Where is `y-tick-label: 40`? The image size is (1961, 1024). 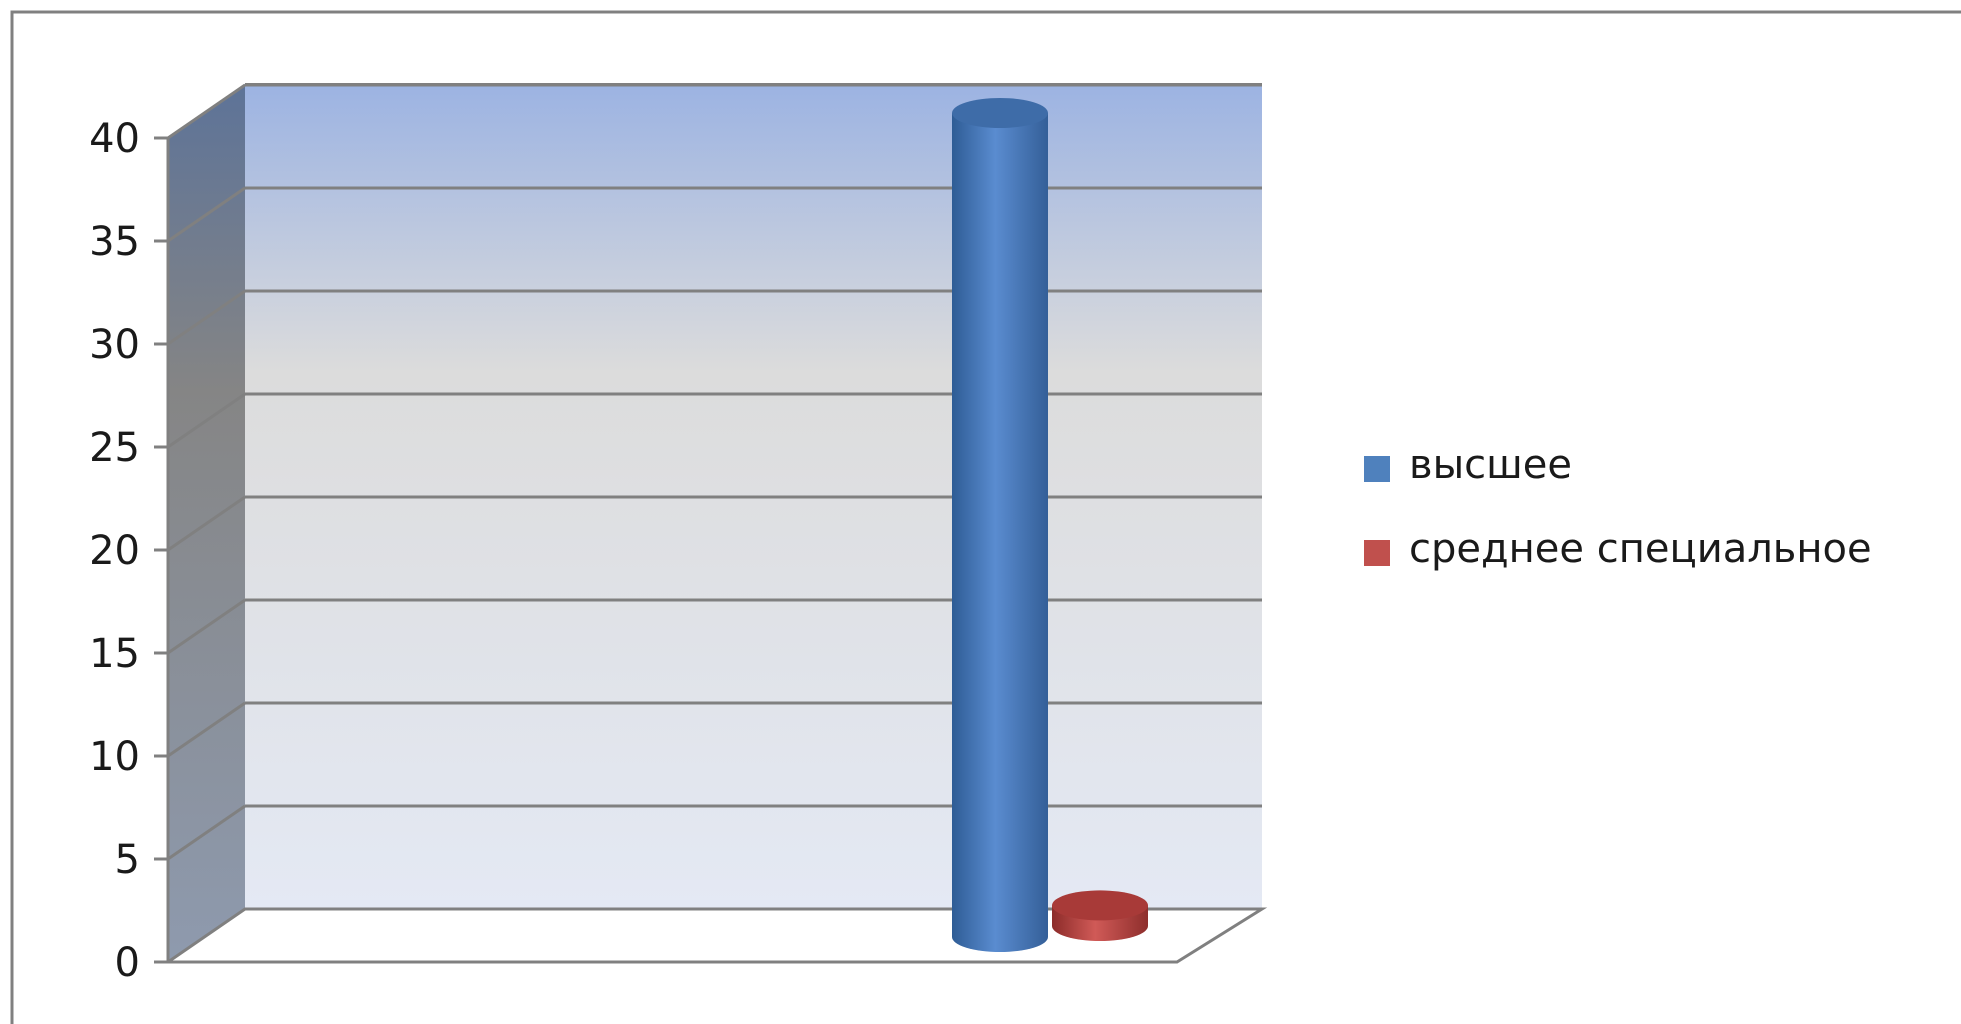
y-tick-label: 40 is located at coordinates (114, 139).